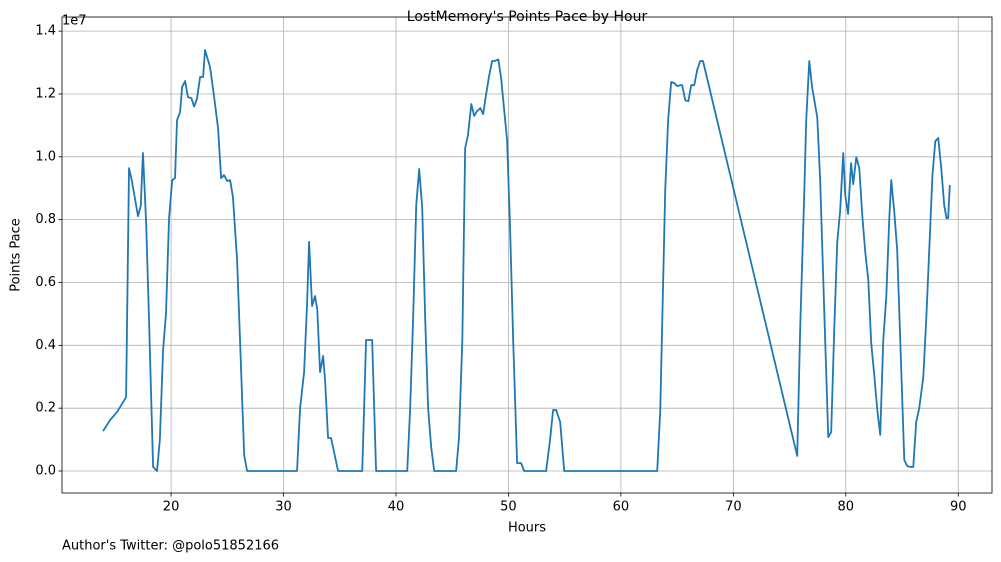 The width and height of the screenshot is (1001, 562). Describe the element at coordinates (45, 93) in the screenshot. I see `y-tick-label: 1.2` at that location.